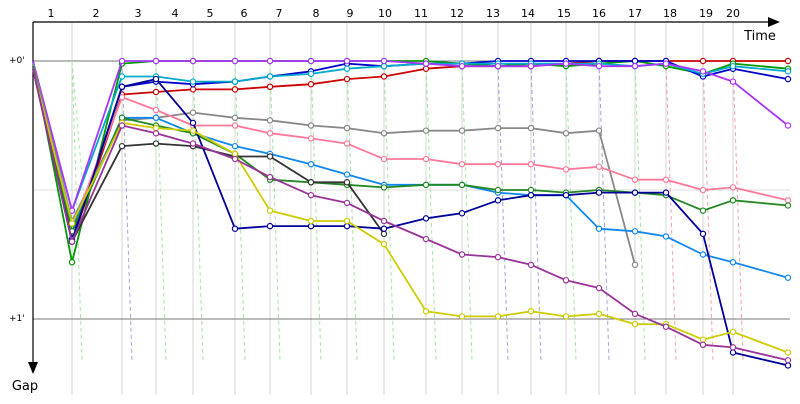 This screenshot has height=404, width=800. Describe the element at coordinates (210, 13) in the screenshot. I see `lap-tick-label: 5` at that location.